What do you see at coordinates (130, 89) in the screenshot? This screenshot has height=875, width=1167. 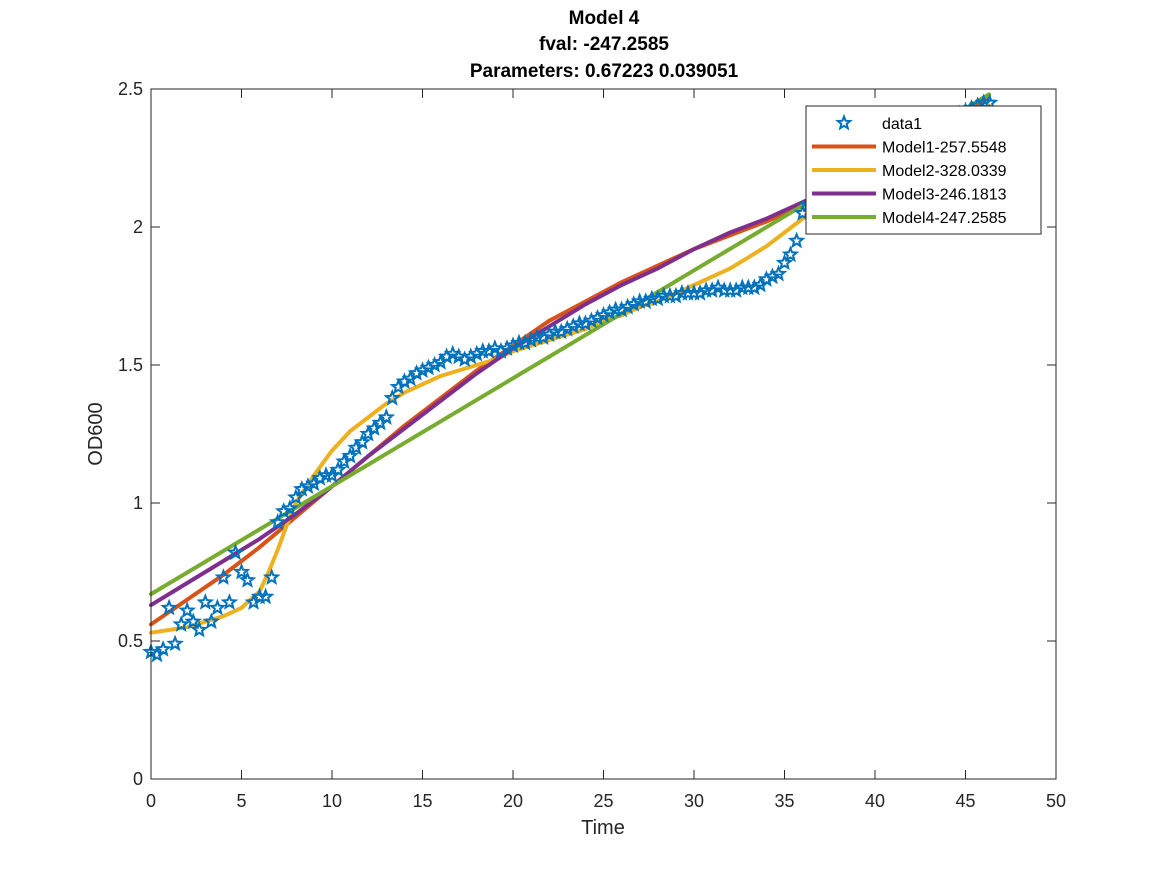 I see `y-tick-label: 2.5` at bounding box center [130, 89].